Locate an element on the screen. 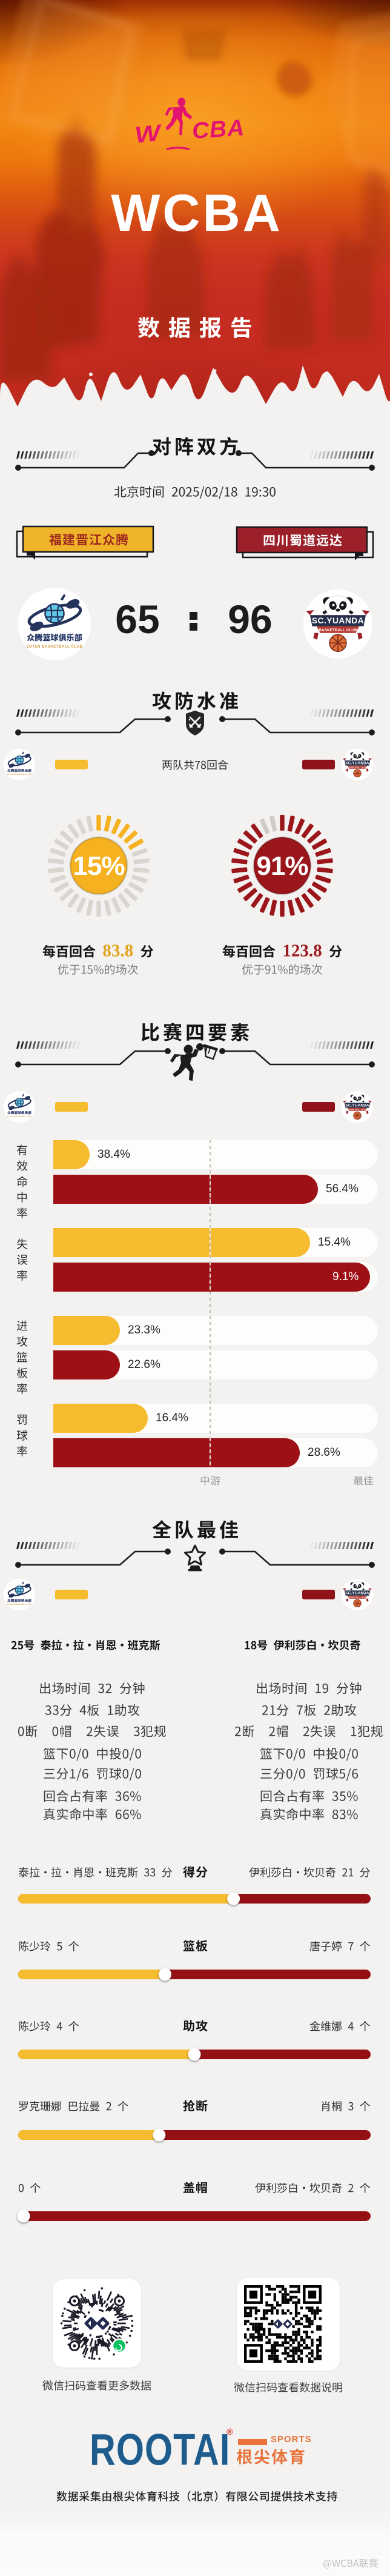 This screenshot has width=390, height=2576. svg-text: 15% is located at coordinates (98, 866).